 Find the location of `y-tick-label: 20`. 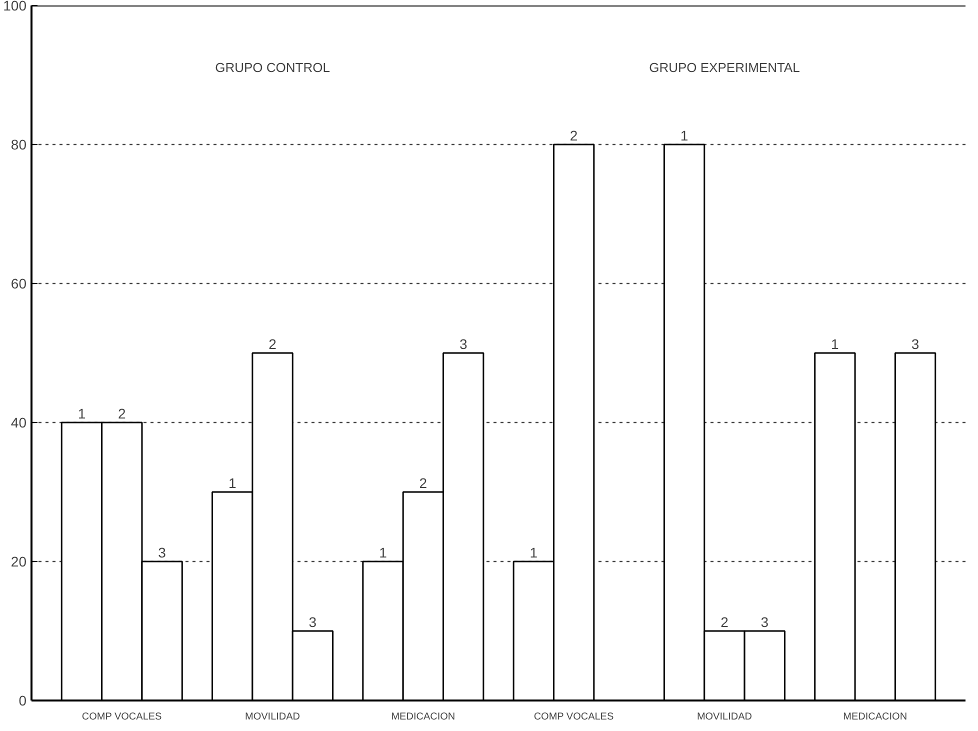

y-tick-label: 20 is located at coordinates (18, 562).